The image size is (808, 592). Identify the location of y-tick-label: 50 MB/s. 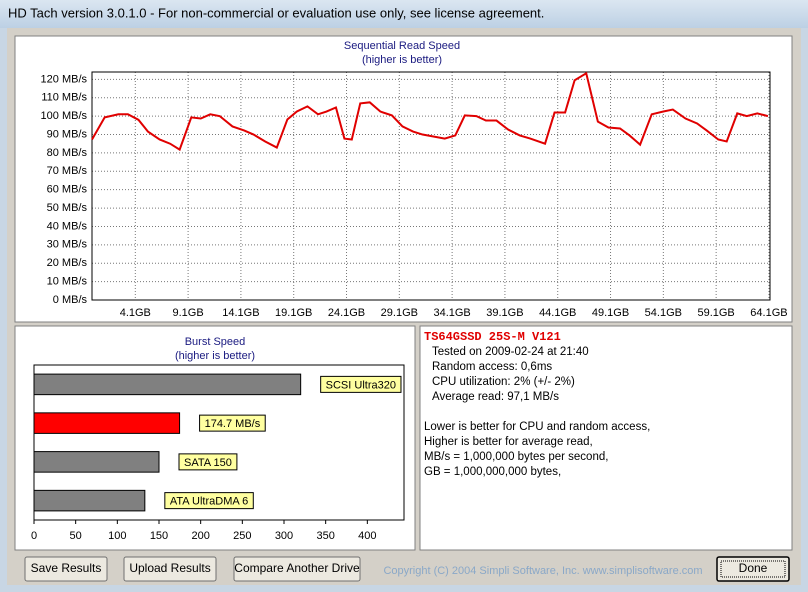
(67, 208).